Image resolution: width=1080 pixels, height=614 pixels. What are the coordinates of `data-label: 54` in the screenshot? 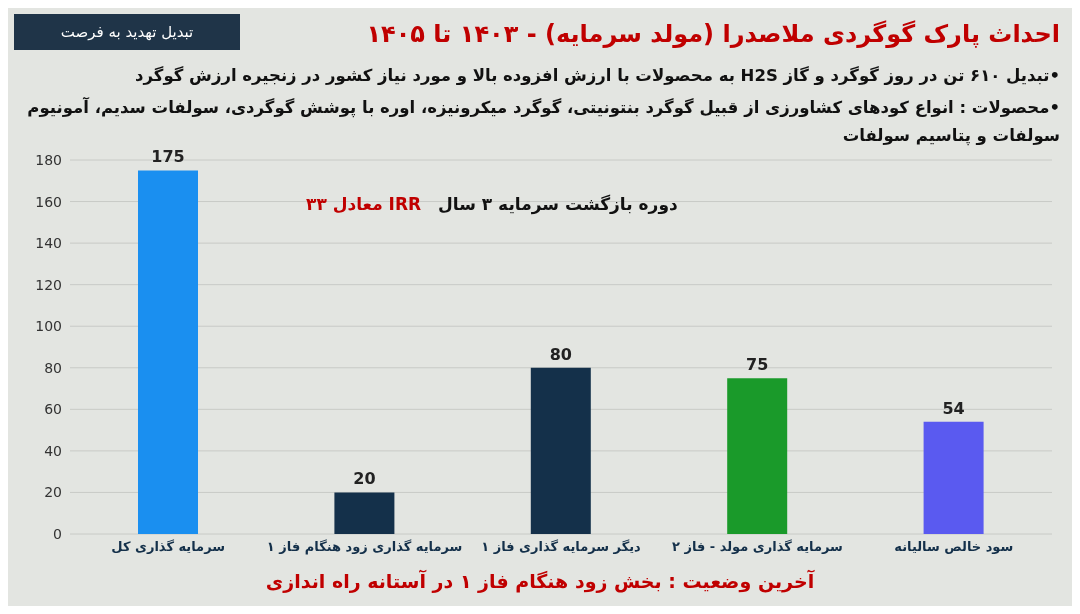 It's located at (953, 408).